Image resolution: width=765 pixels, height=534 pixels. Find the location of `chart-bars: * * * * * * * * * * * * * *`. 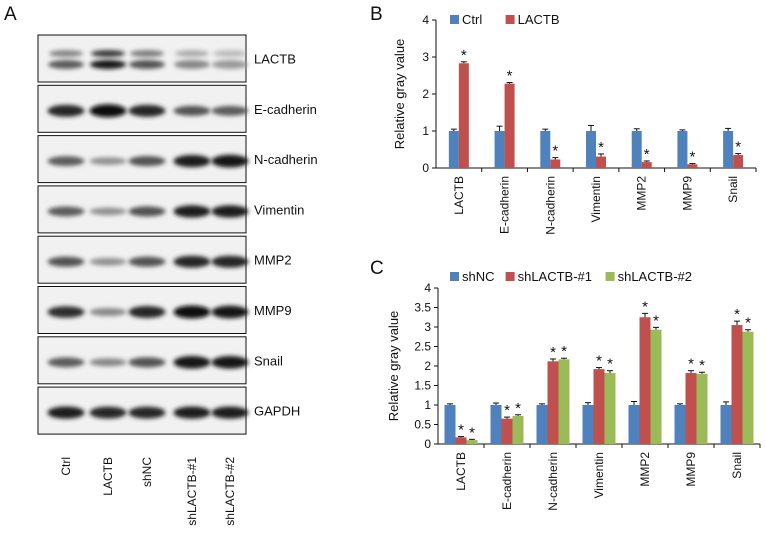

chart-bars: * * * * * * * * * * * * * * is located at coordinates (599, 371).